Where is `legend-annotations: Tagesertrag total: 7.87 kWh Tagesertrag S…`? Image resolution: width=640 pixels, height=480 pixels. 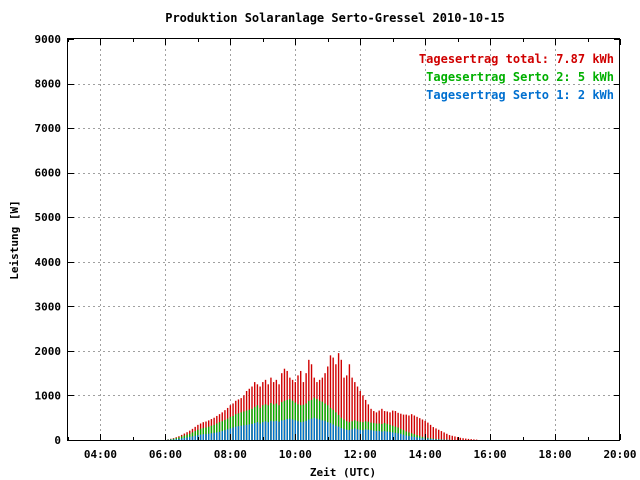 legend-annotations: Tagesertrag total: 7.87 kWh Tagesertrag S… is located at coordinates (516, 77).